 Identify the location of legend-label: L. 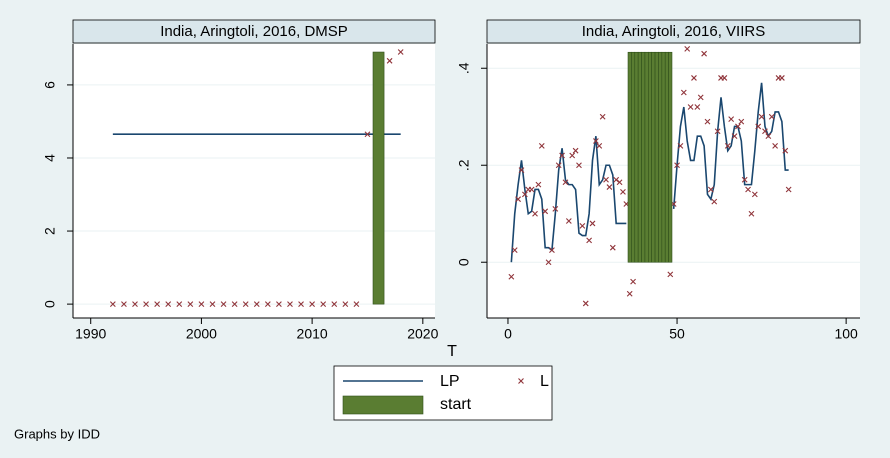
(544, 381).